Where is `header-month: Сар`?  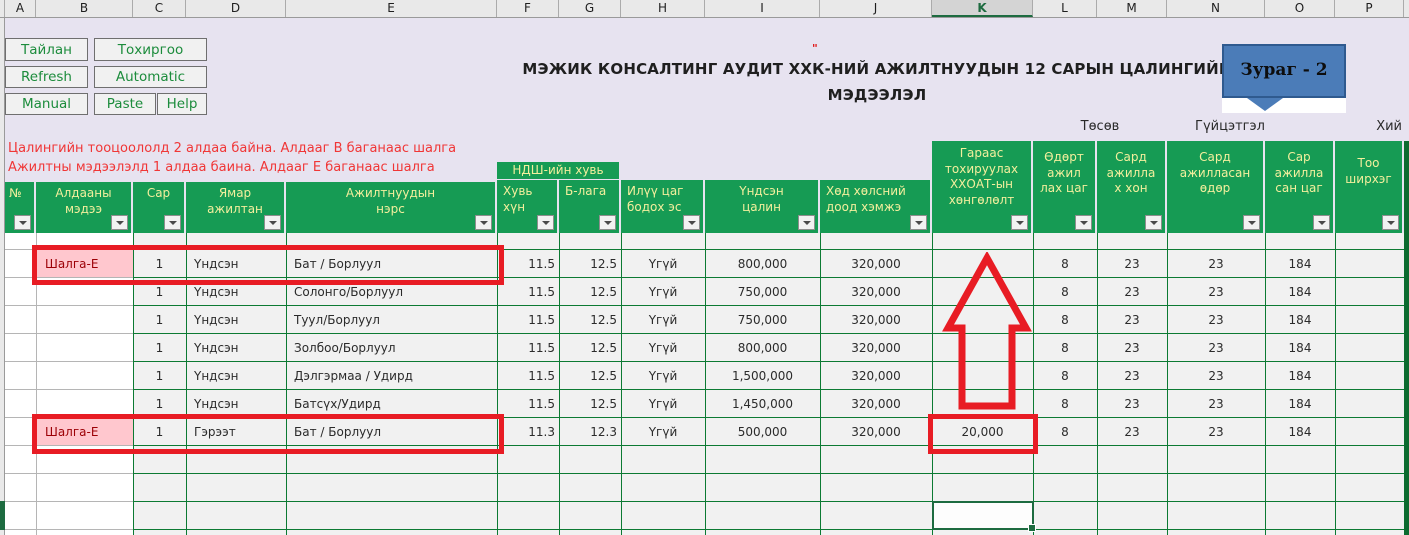
header-month: Сар is located at coordinates (159, 207).